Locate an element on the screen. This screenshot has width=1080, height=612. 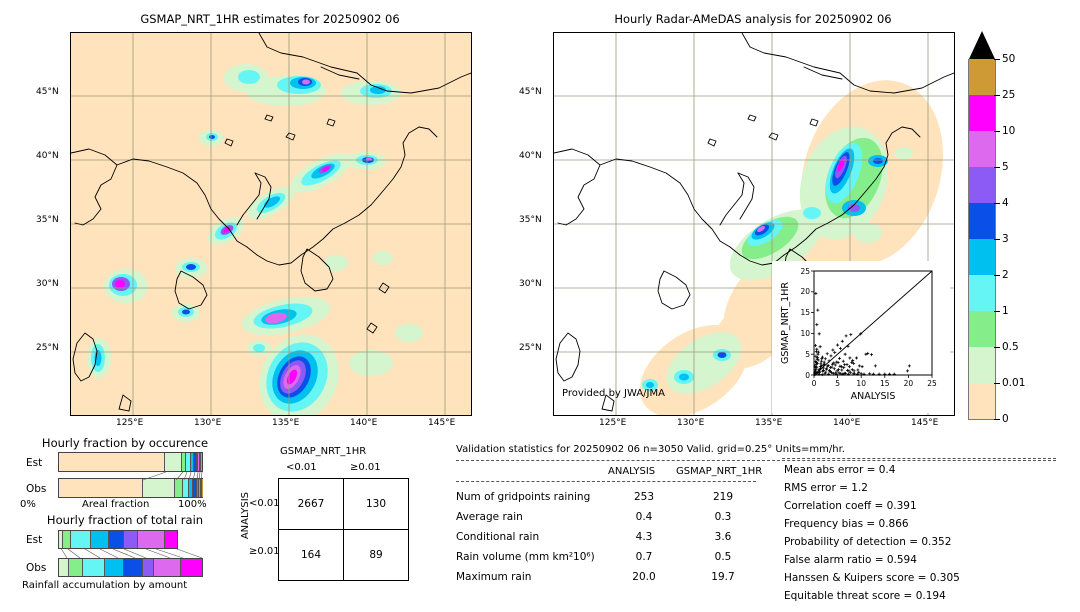
scatter-svg: 0 5 10 15 20 25 0 5 10 15 20 25 is located at coordinates (858, 334).